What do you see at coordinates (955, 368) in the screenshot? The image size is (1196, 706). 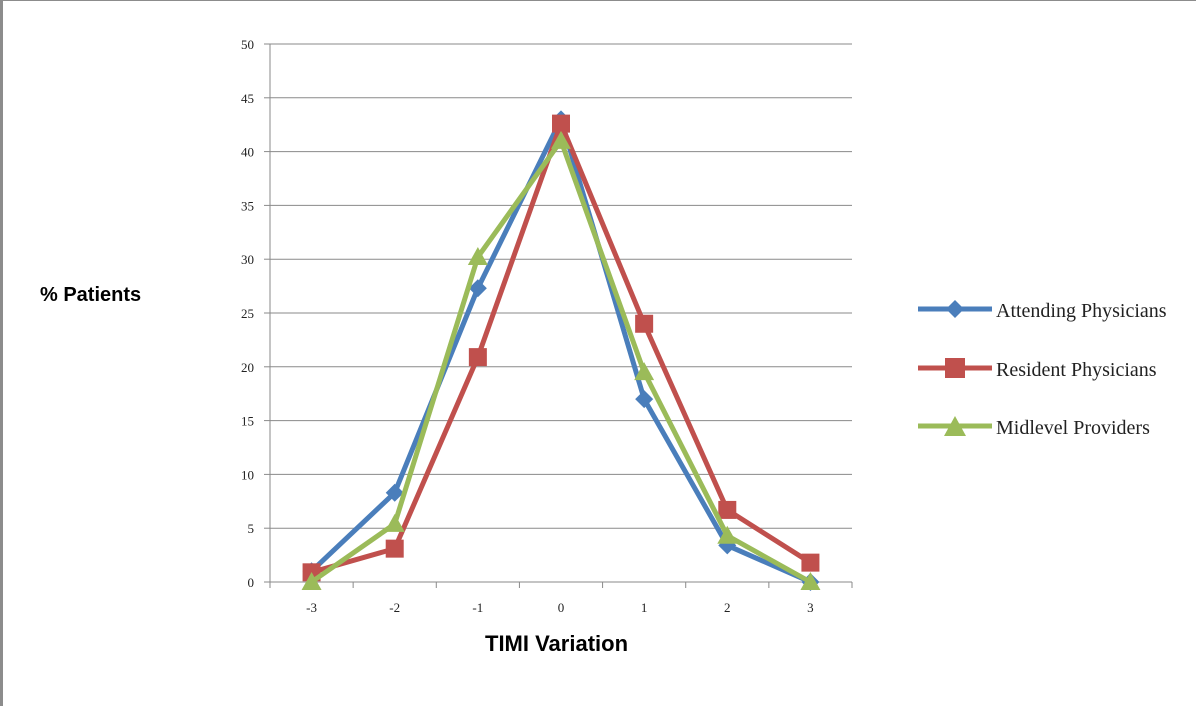 I see `square-marker-icon` at bounding box center [955, 368].